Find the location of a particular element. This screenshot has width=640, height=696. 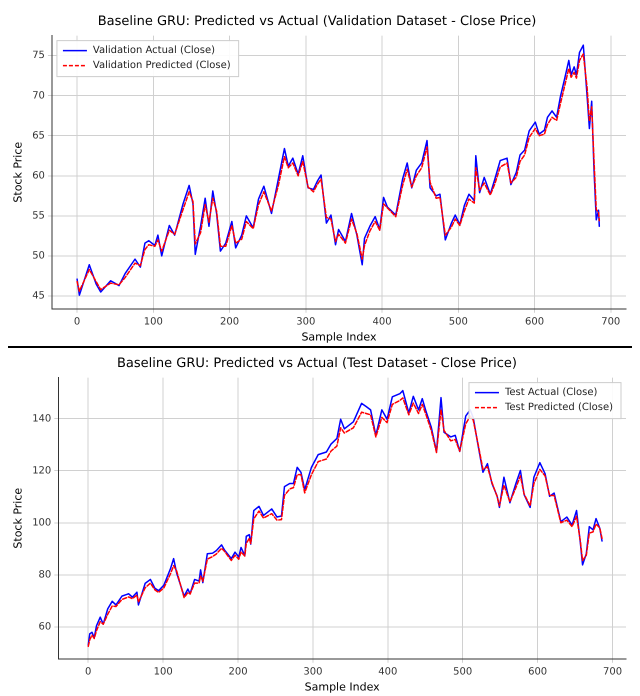

y-tick-label: 80 is located at coordinates (45, 574).